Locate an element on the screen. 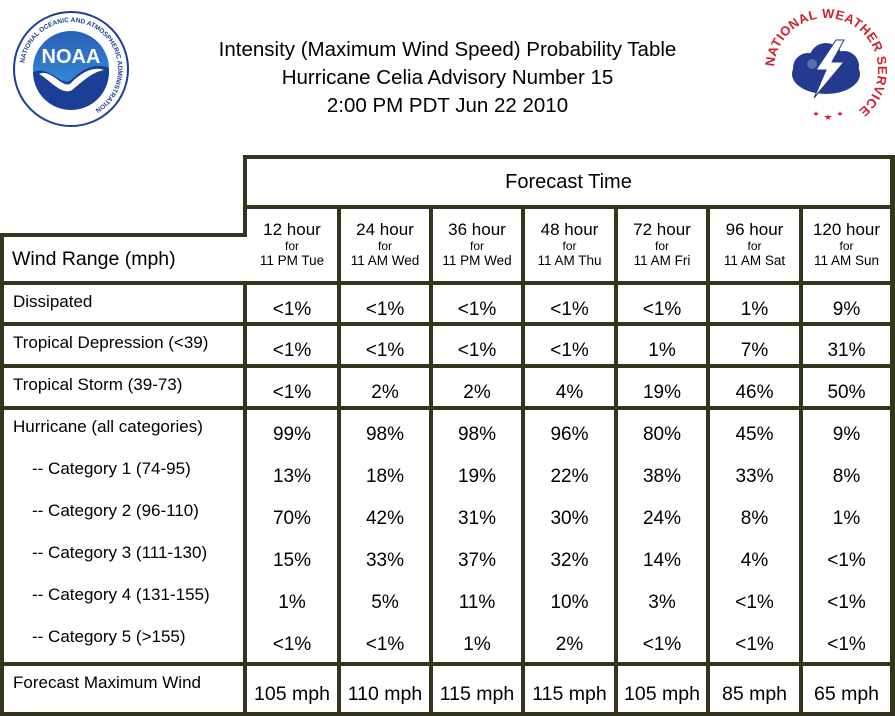 This screenshot has width=895, height=716. row-label: Tropical Depression (<39) is located at coordinates (111, 342).